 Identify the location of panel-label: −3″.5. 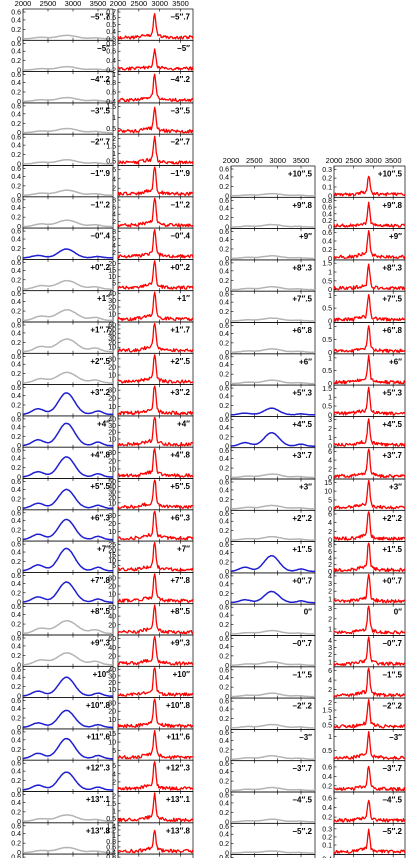
(100, 110).